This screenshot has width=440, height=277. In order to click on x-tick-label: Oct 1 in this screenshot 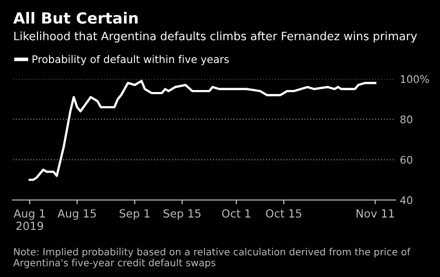, I will do `click(236, 213)`.